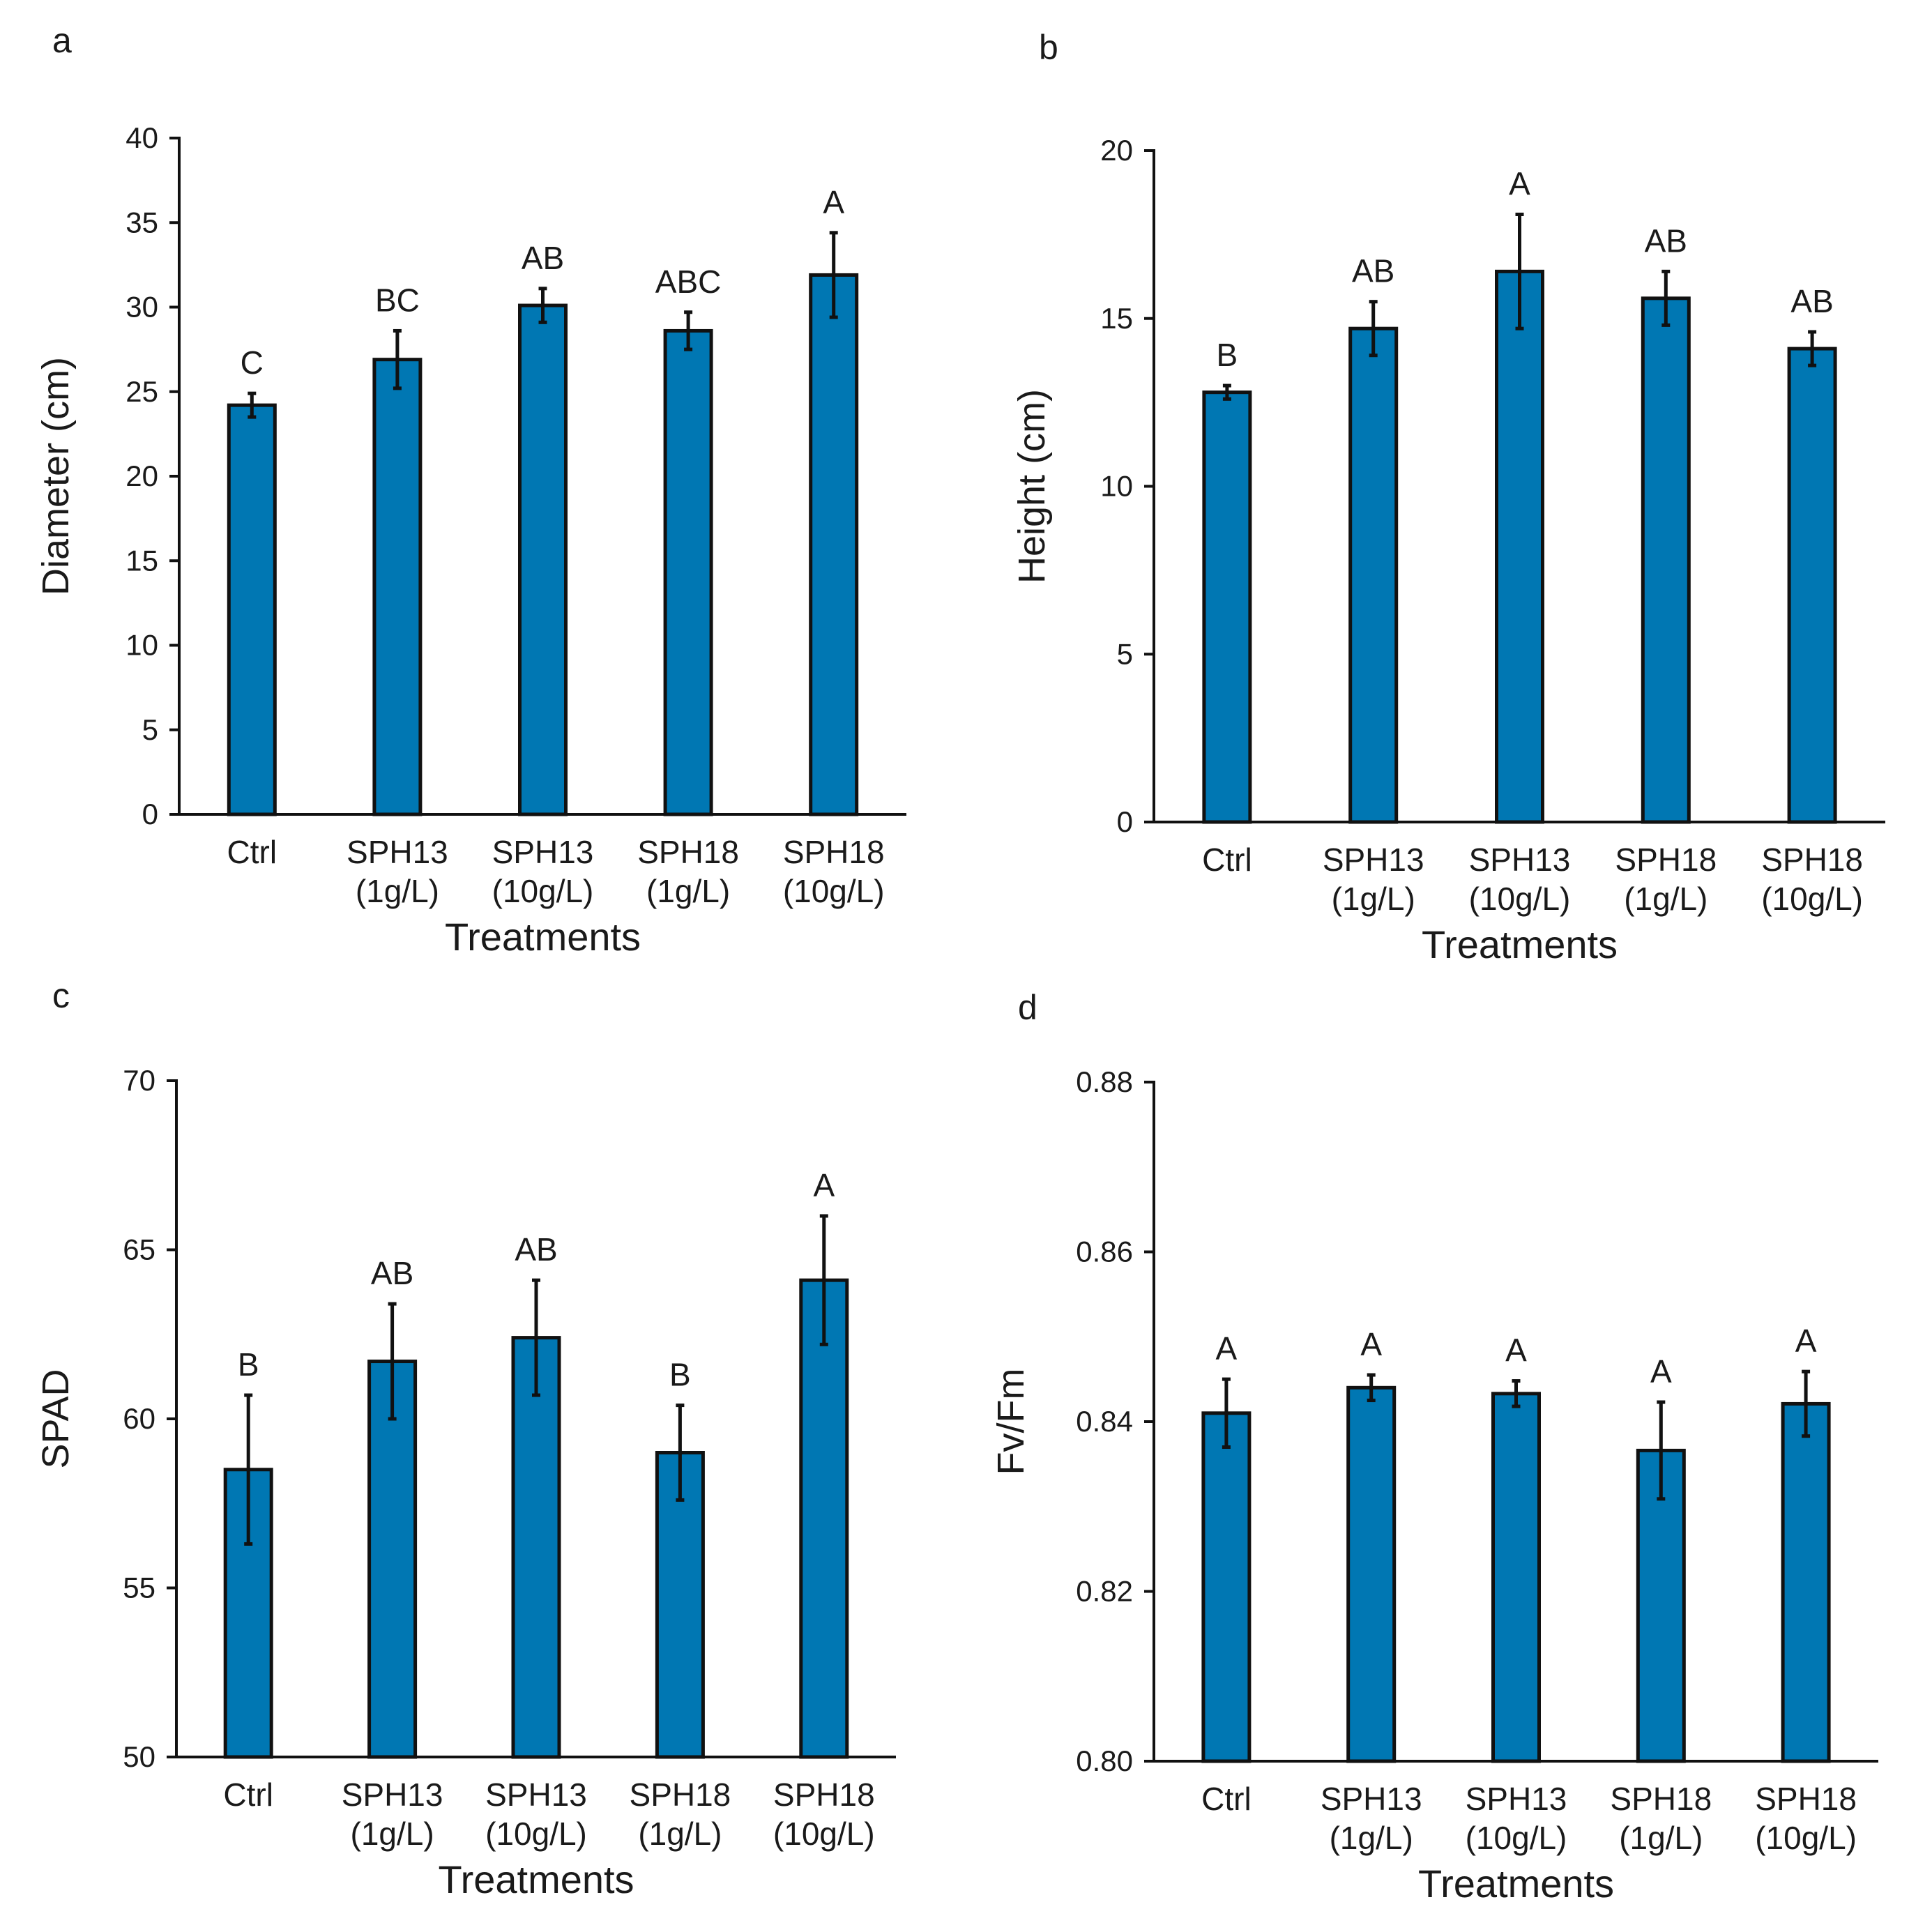  I want to click on y-tick-label: 60, so click(139, 1419).